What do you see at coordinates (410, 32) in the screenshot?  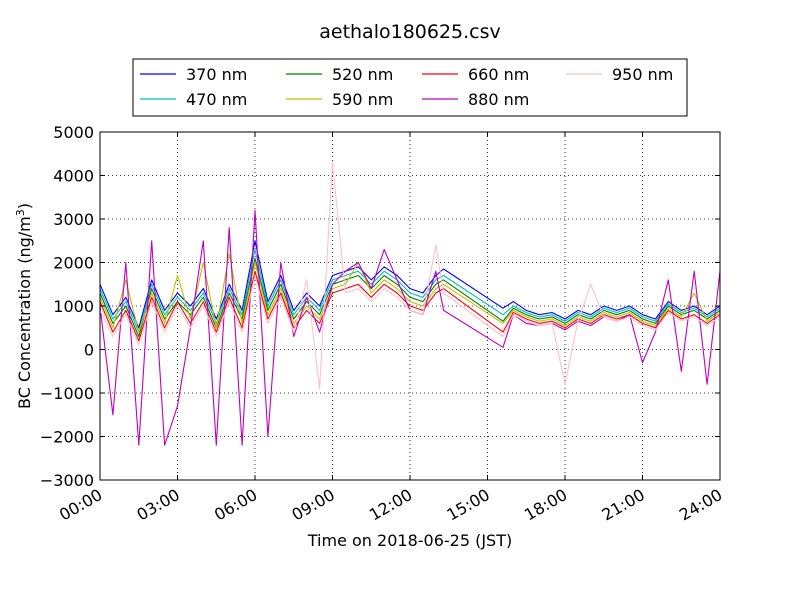 I see `chart-title: aethalo180625.csv` at bounding box center [410, 32].